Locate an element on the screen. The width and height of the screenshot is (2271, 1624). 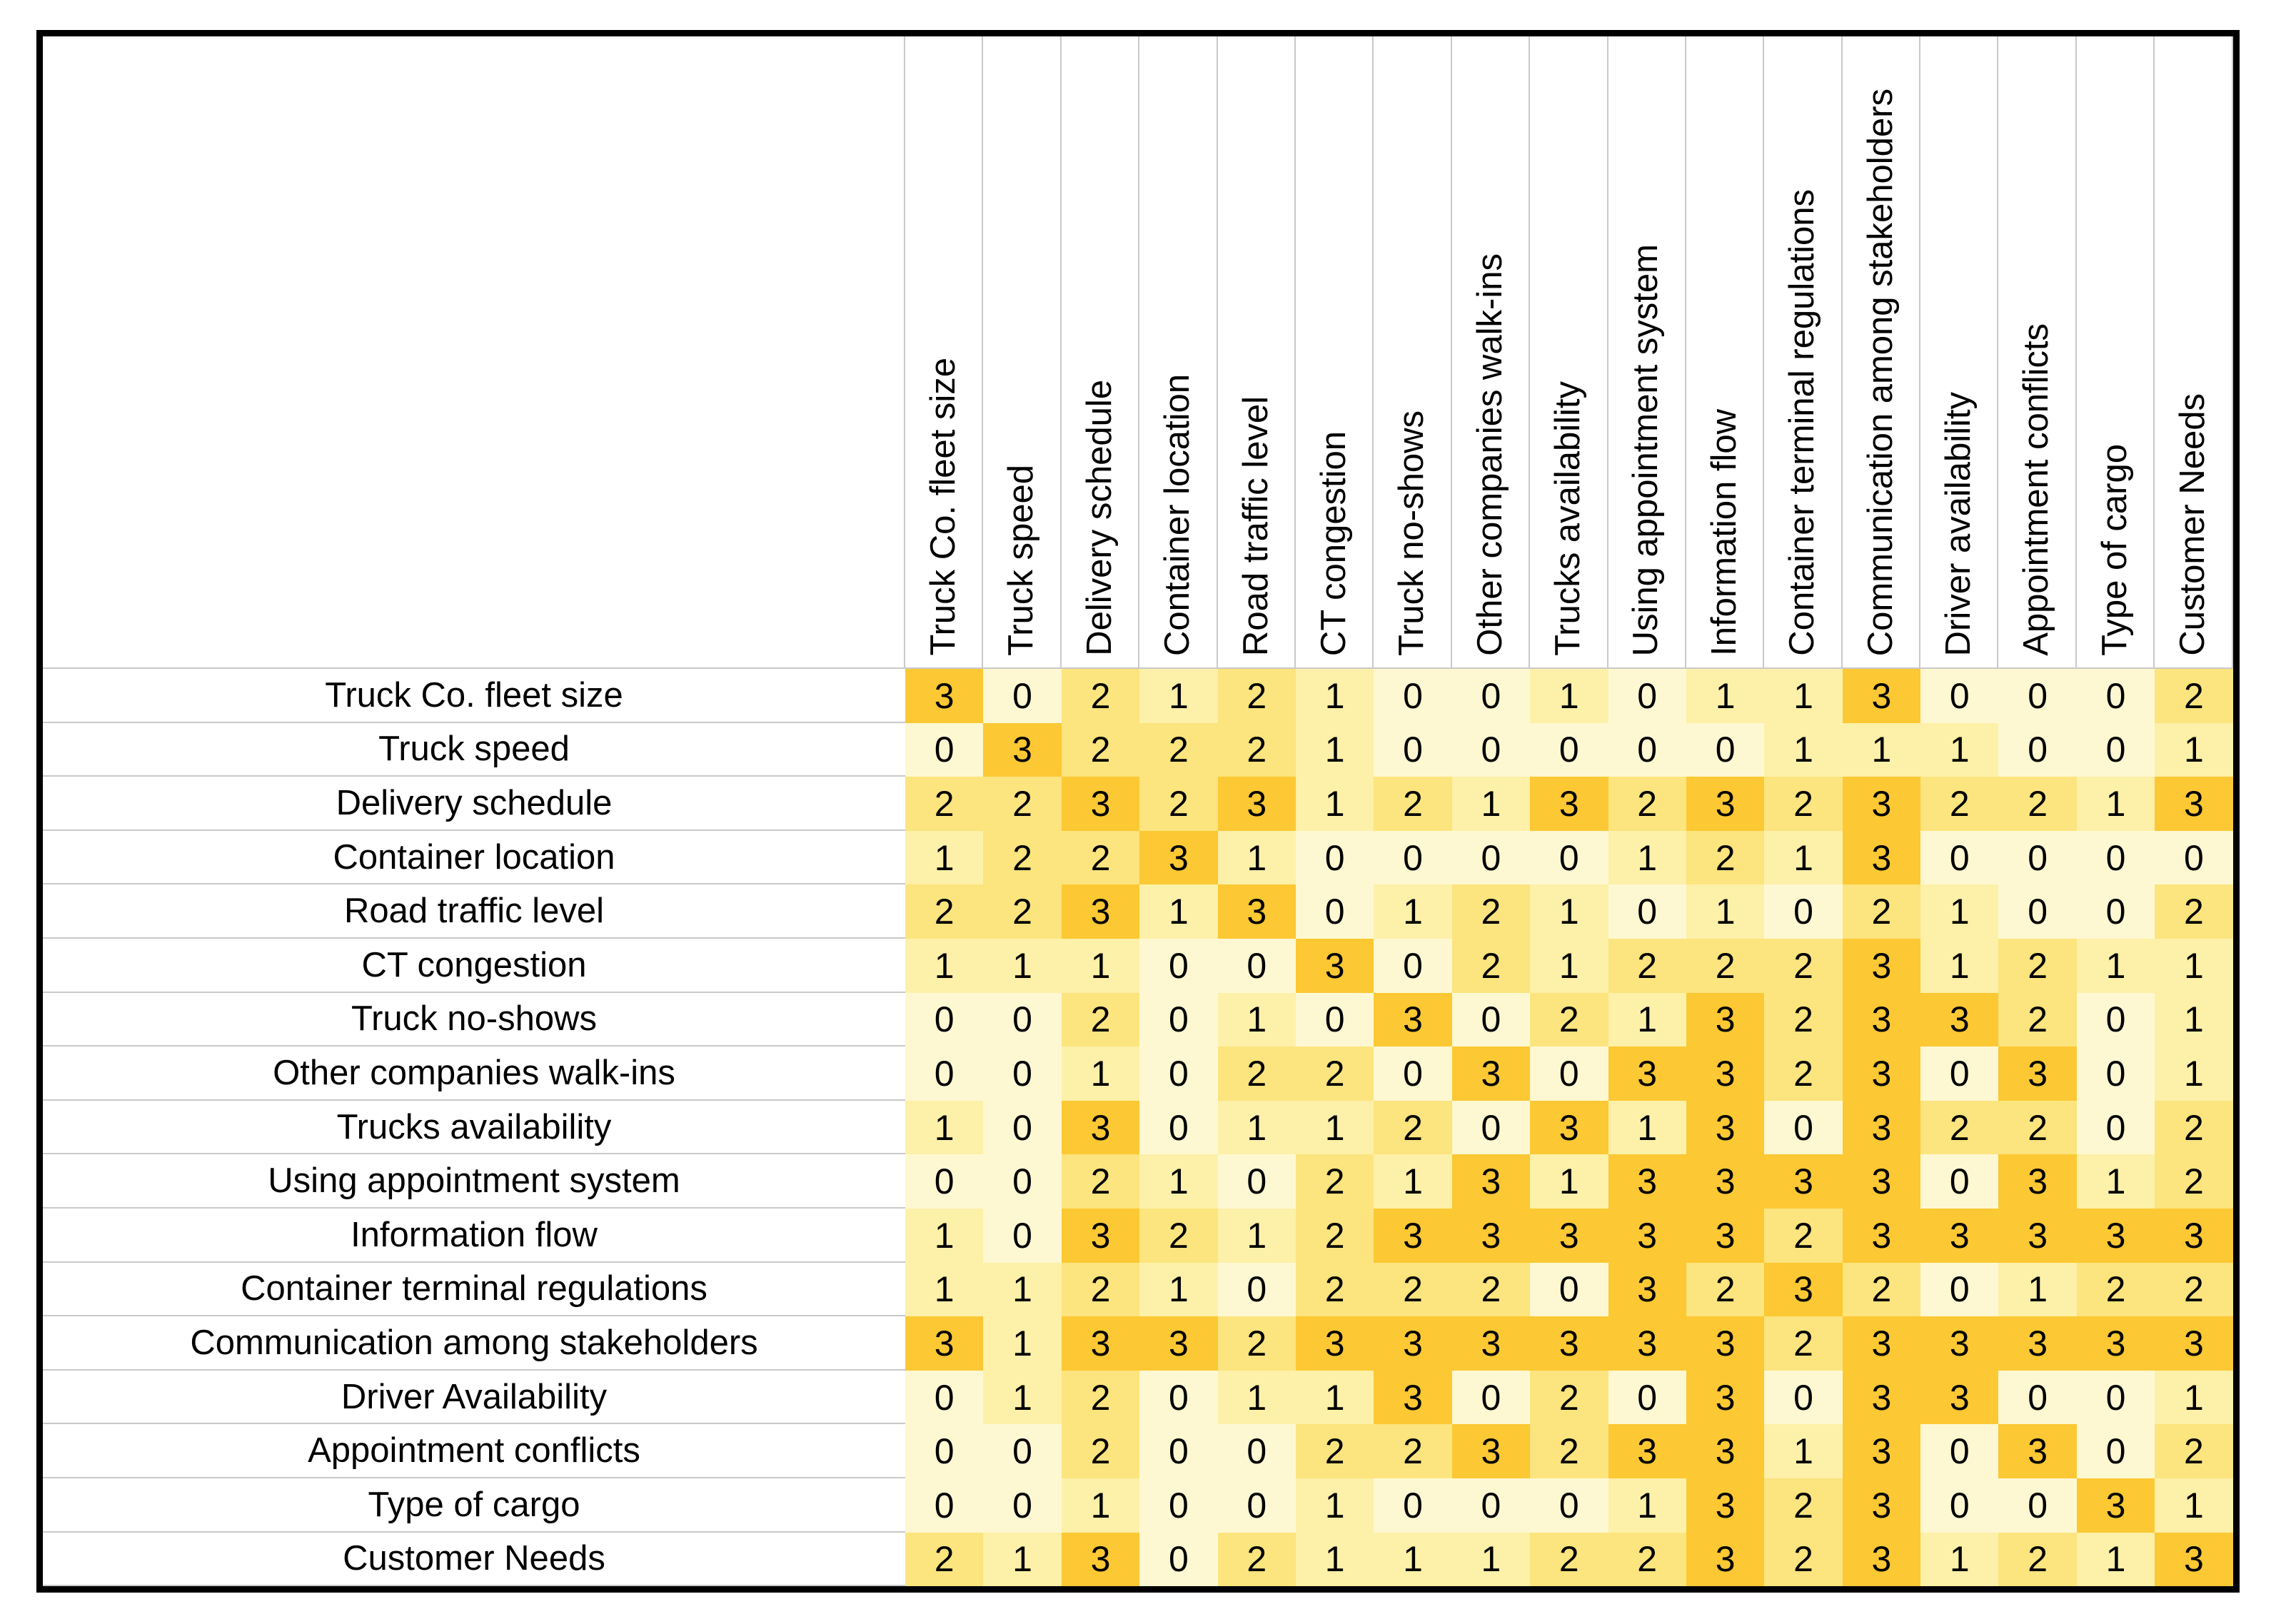
column-header: Container terminal regulations is located at coordinates (1803, 352).